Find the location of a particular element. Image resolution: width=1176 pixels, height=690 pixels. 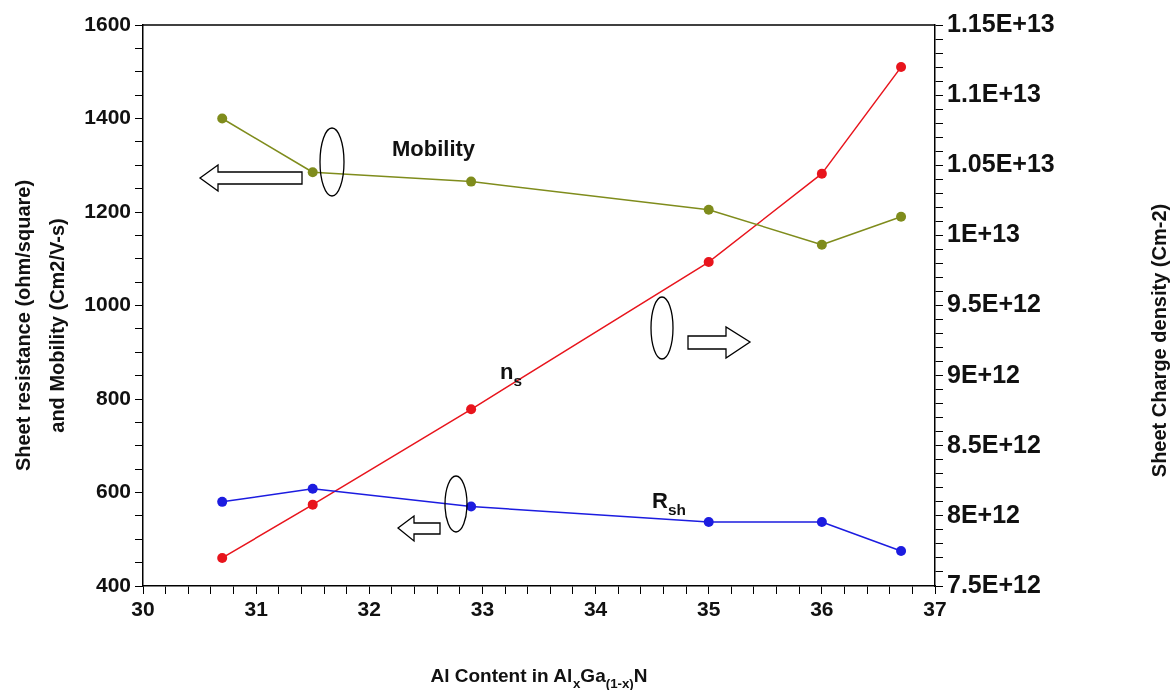

y2-tick-label: 1.05E+13 is located at coordinates (1001, 163).